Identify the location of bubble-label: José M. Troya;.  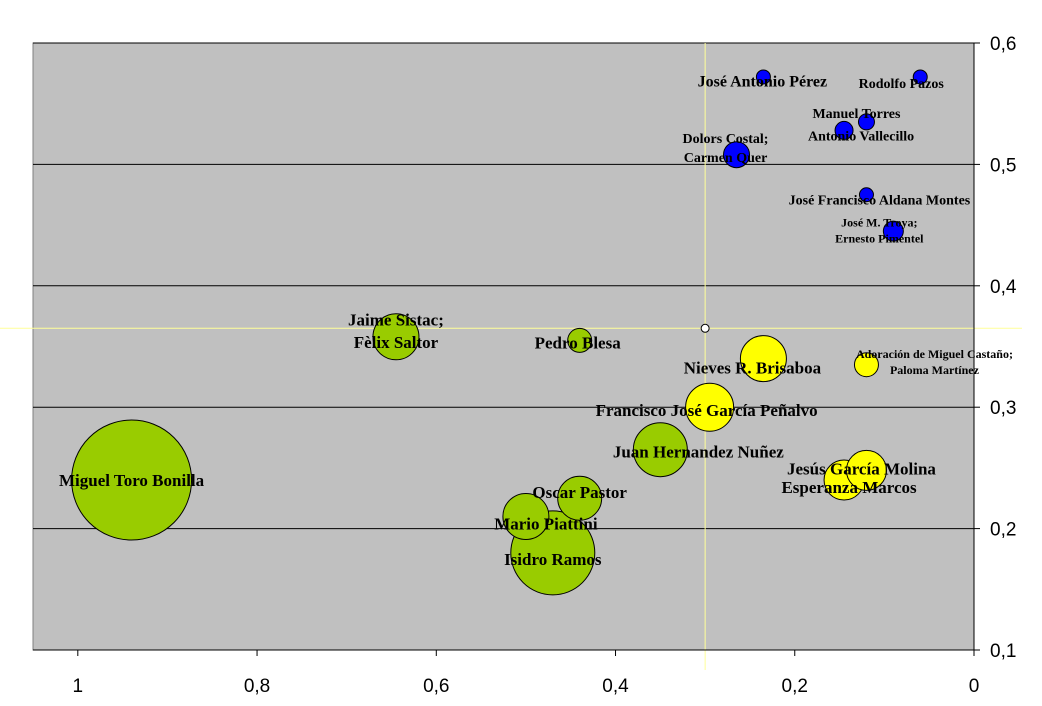
(879, 222).